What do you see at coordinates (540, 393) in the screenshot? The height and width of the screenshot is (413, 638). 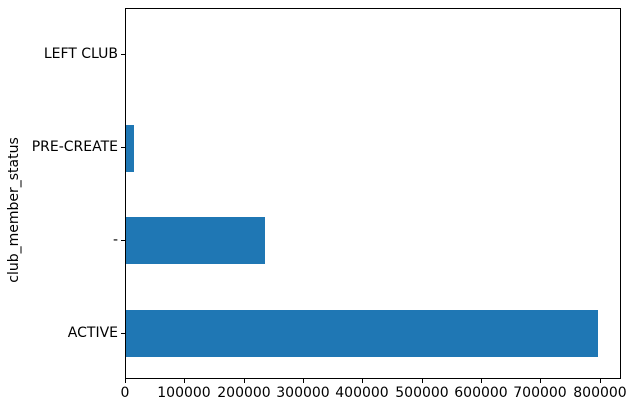 I see `x-tick-label: 700000` at bounding box center [540, 393].